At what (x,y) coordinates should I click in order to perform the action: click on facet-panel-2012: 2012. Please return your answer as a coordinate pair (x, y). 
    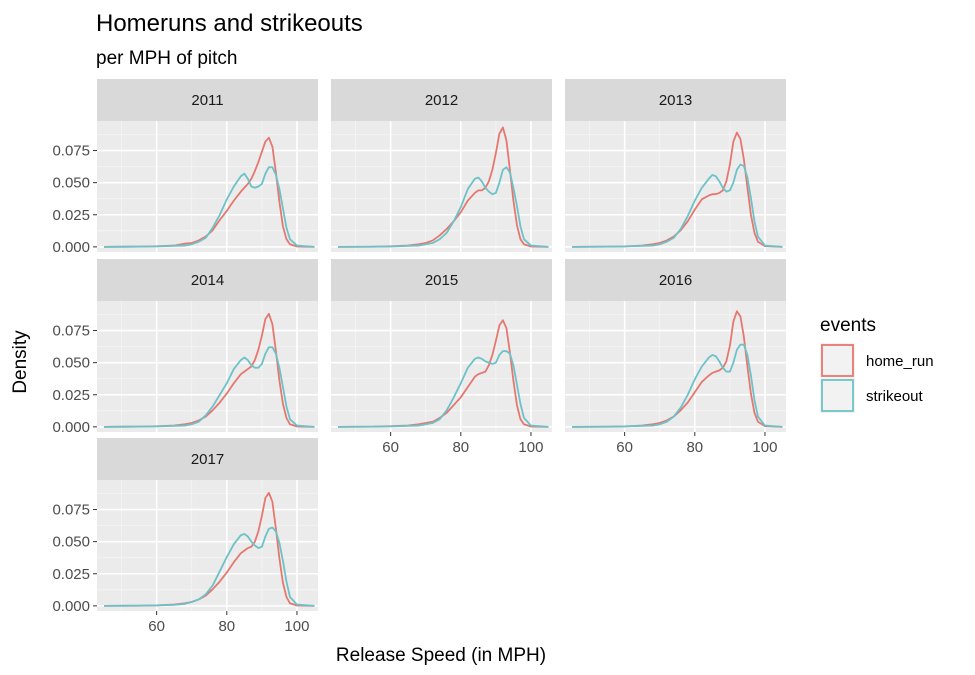
    Looking at the image, I should click on (441, 165).